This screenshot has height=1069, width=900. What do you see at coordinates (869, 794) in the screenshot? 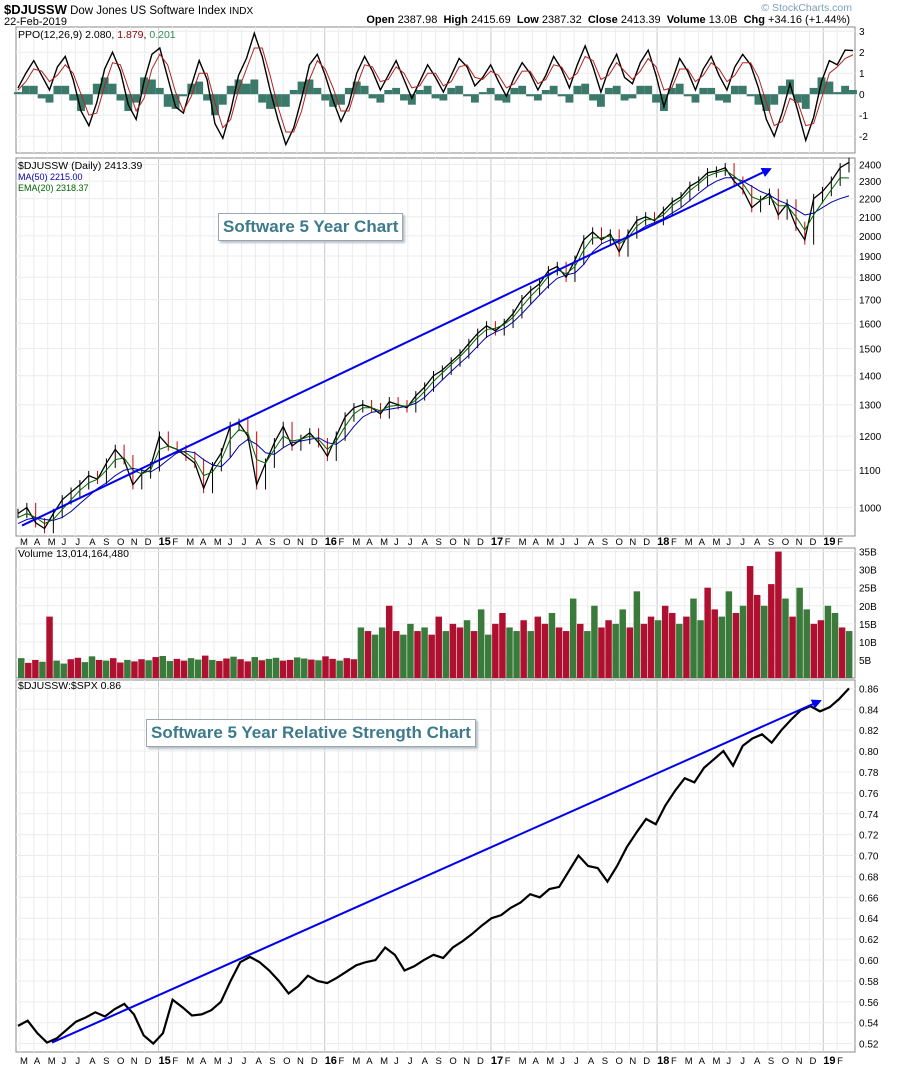
I see `rs-y-tick-label: 0.76` at bounding box center [869, 794].